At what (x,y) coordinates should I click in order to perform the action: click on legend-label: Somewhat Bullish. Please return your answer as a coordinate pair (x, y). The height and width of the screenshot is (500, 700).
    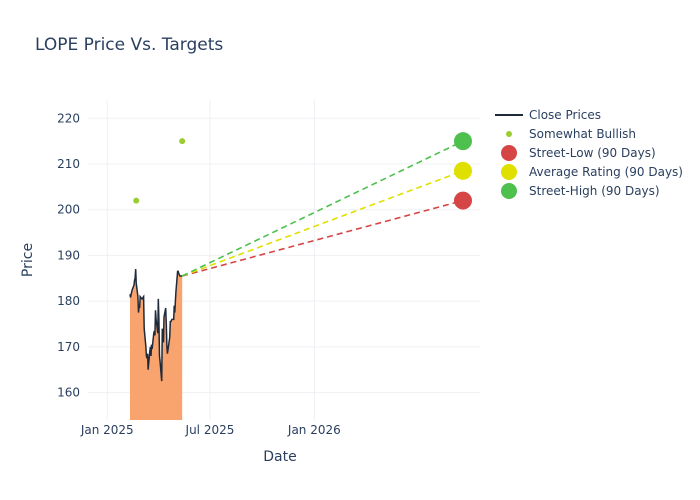
    Looking at the image, I should click on (582, 134).